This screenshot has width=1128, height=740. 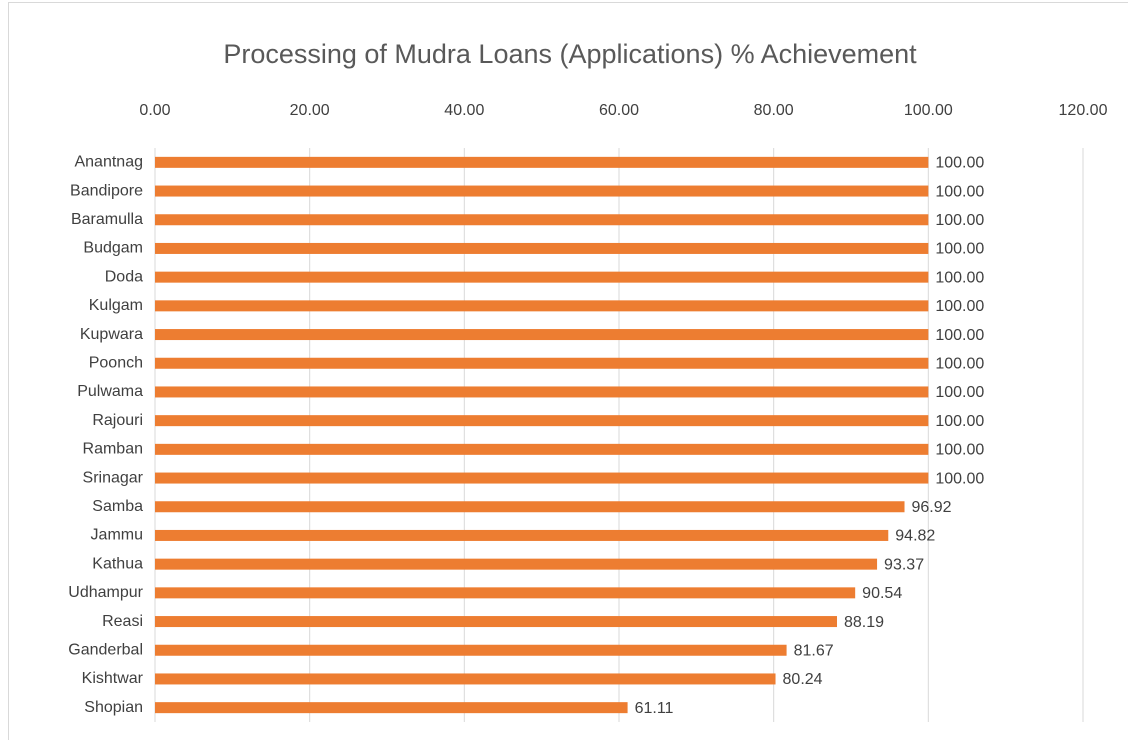 I want to click on y-tick-label: Shopian, so click(x=113, y=707).